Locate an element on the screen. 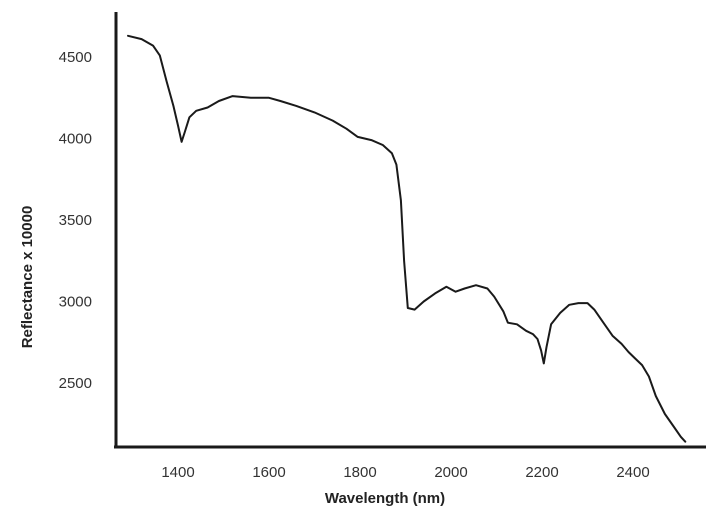 This screenshot has height=511, width=708. x-tick-label: 2000 is located at coordinates (450, 472).